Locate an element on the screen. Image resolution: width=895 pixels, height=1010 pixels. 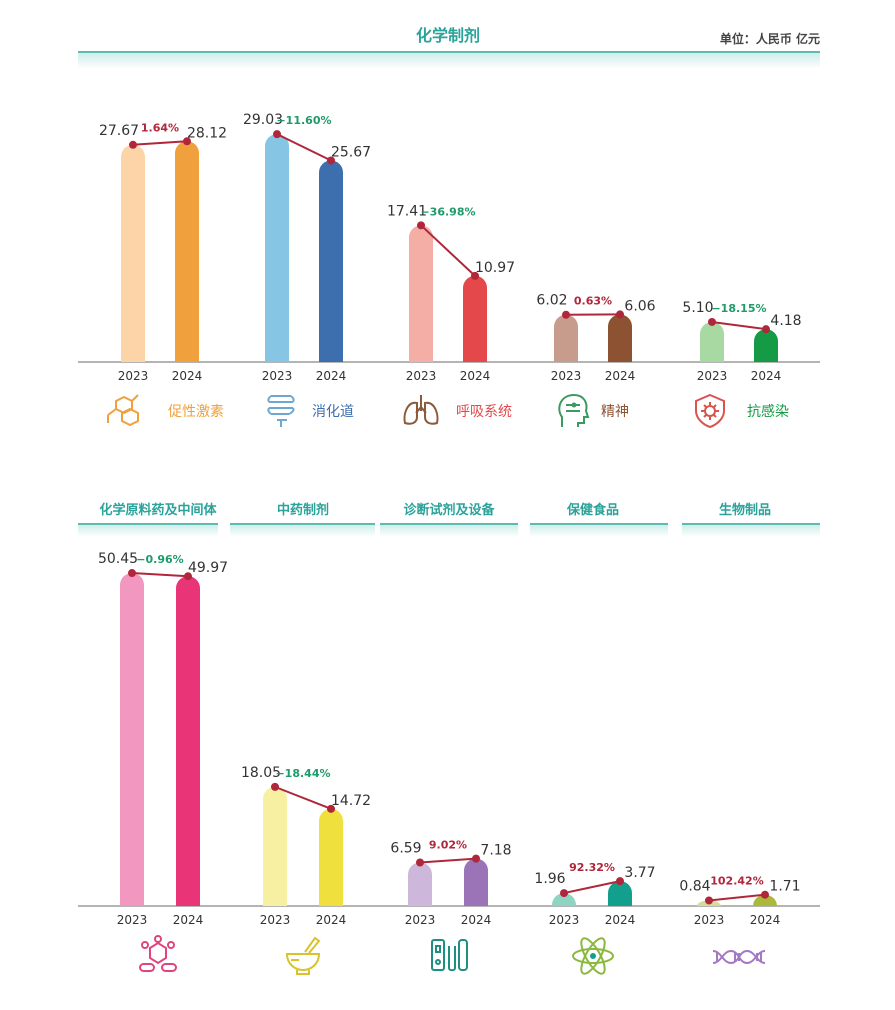
lungs-icon is located at coordinates (421, 410).